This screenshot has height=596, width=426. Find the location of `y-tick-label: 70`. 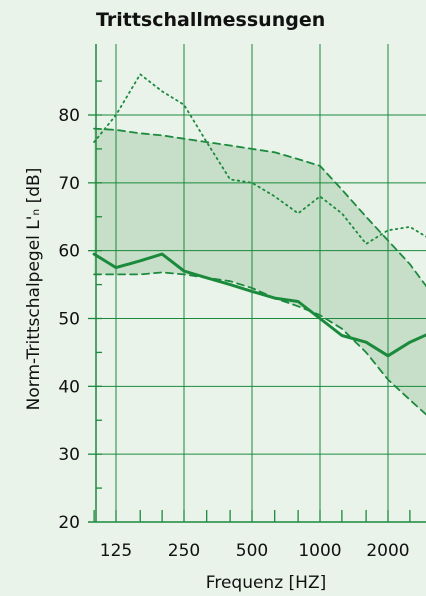

y-tick-label: 70 is located at coordinates (69, 184).